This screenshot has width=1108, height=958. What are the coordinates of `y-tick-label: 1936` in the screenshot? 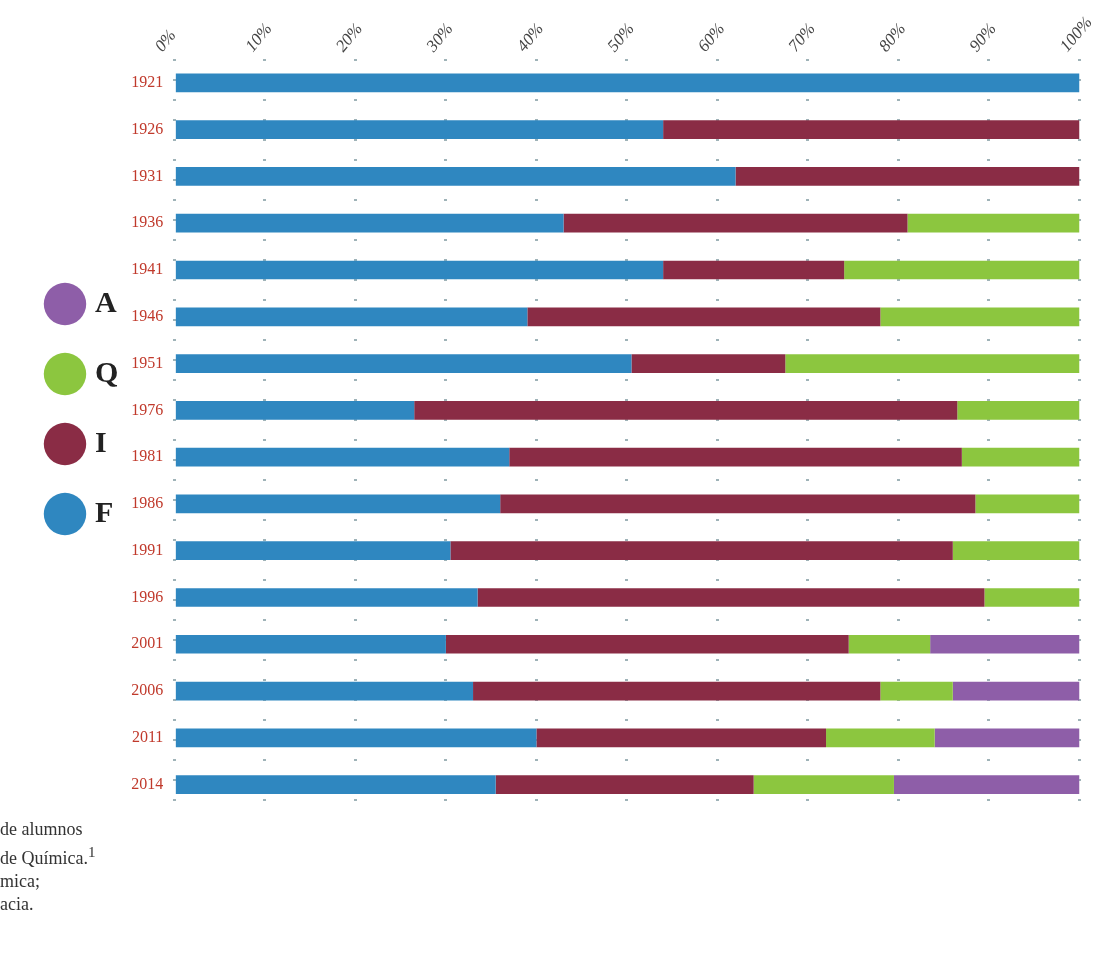 It's located at (147, 222).